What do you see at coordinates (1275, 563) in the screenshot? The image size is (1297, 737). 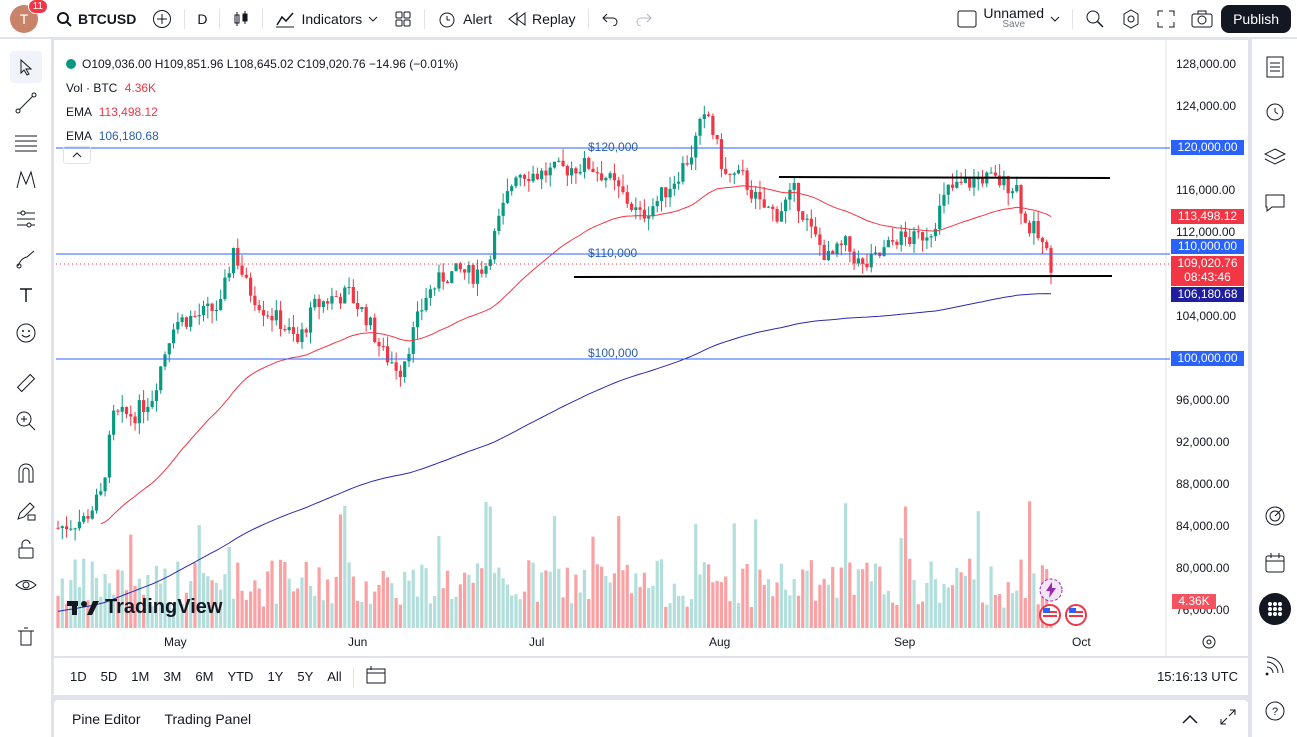 I see `calendar-button` at bounding box center [1275, 563].